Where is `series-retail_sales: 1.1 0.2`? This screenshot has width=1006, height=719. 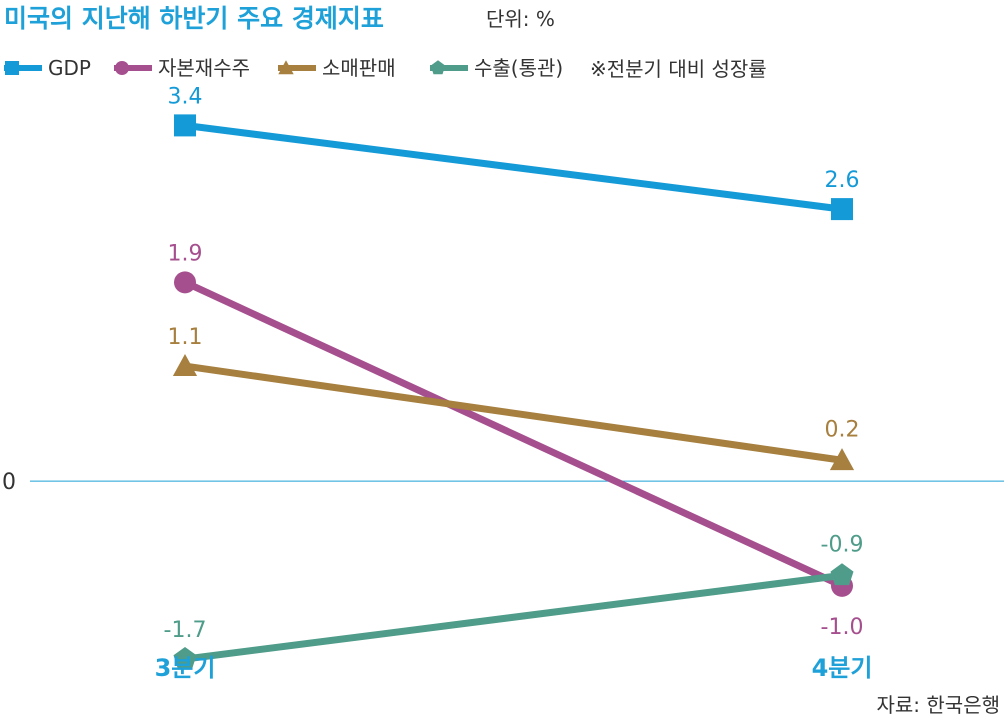
series-retail_sales: 1.1 0.2 is located at coordinates (514, 398).